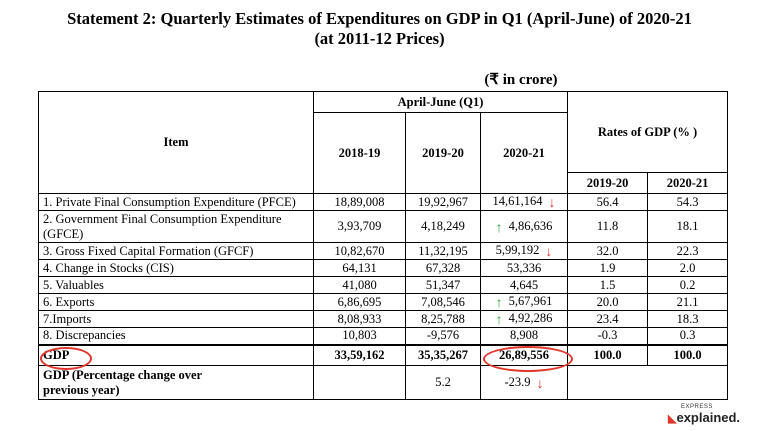  What do you see at coordinates (697, 407) in the screenshot?
I see `logo-small-text: EXPRESS` at bounding box center [697, 407].